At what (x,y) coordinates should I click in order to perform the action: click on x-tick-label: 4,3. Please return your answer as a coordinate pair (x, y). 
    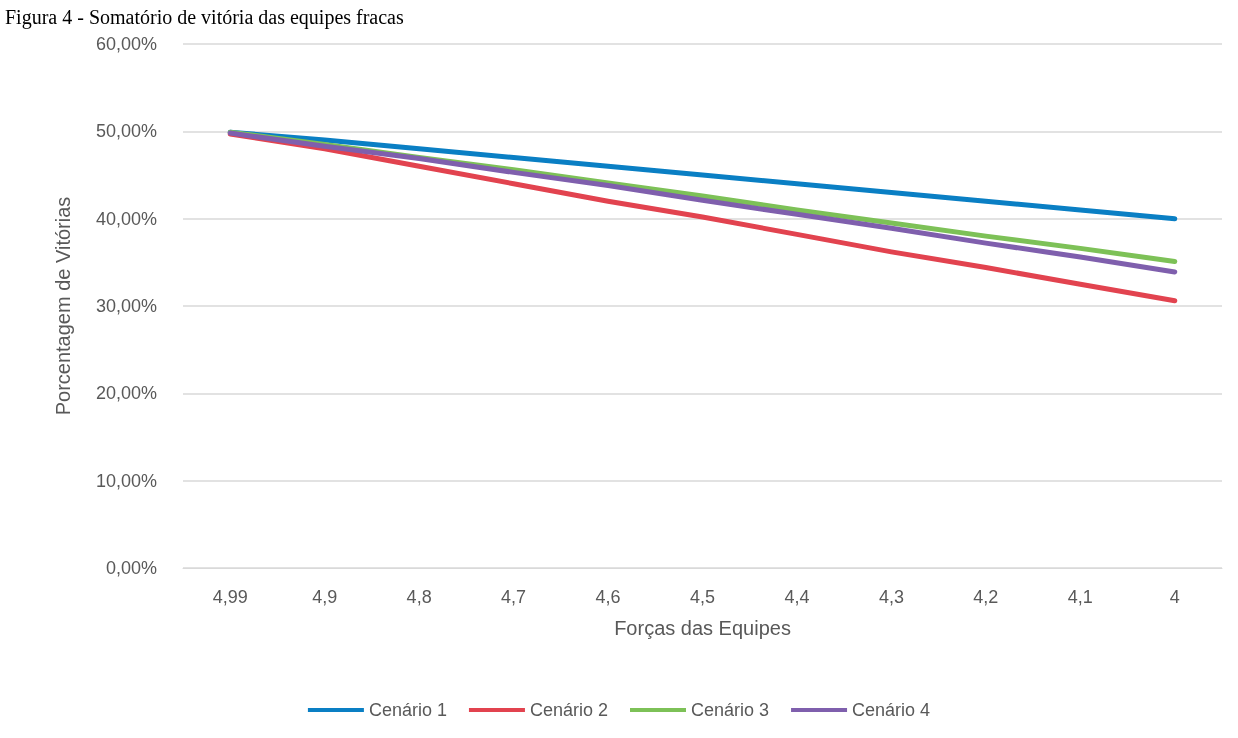
    Looking at the image, I should click on (891, 597).